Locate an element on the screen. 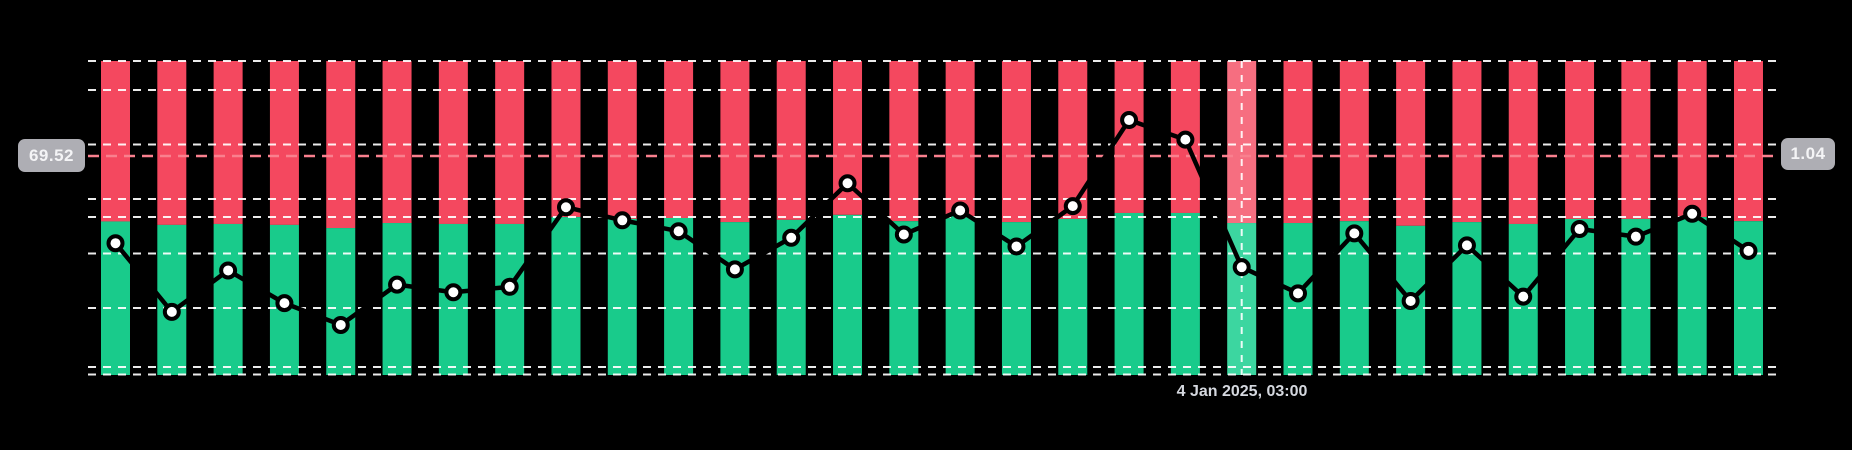  right-axis-price-label: 1.04 is located at coordinates (1808, 154).